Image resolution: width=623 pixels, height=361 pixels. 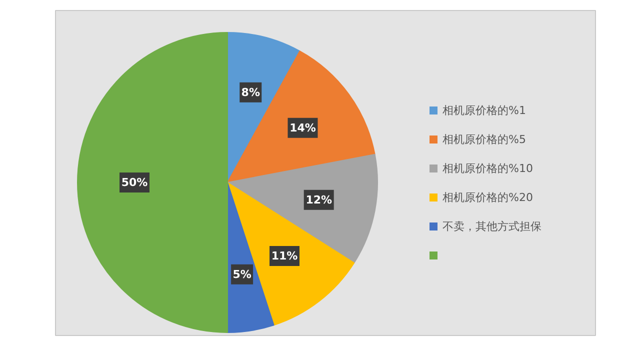 What do you see at coordinates (319, 199) in the screenshot?
I see `data-label: 12%` at bounding box center [319, 199].